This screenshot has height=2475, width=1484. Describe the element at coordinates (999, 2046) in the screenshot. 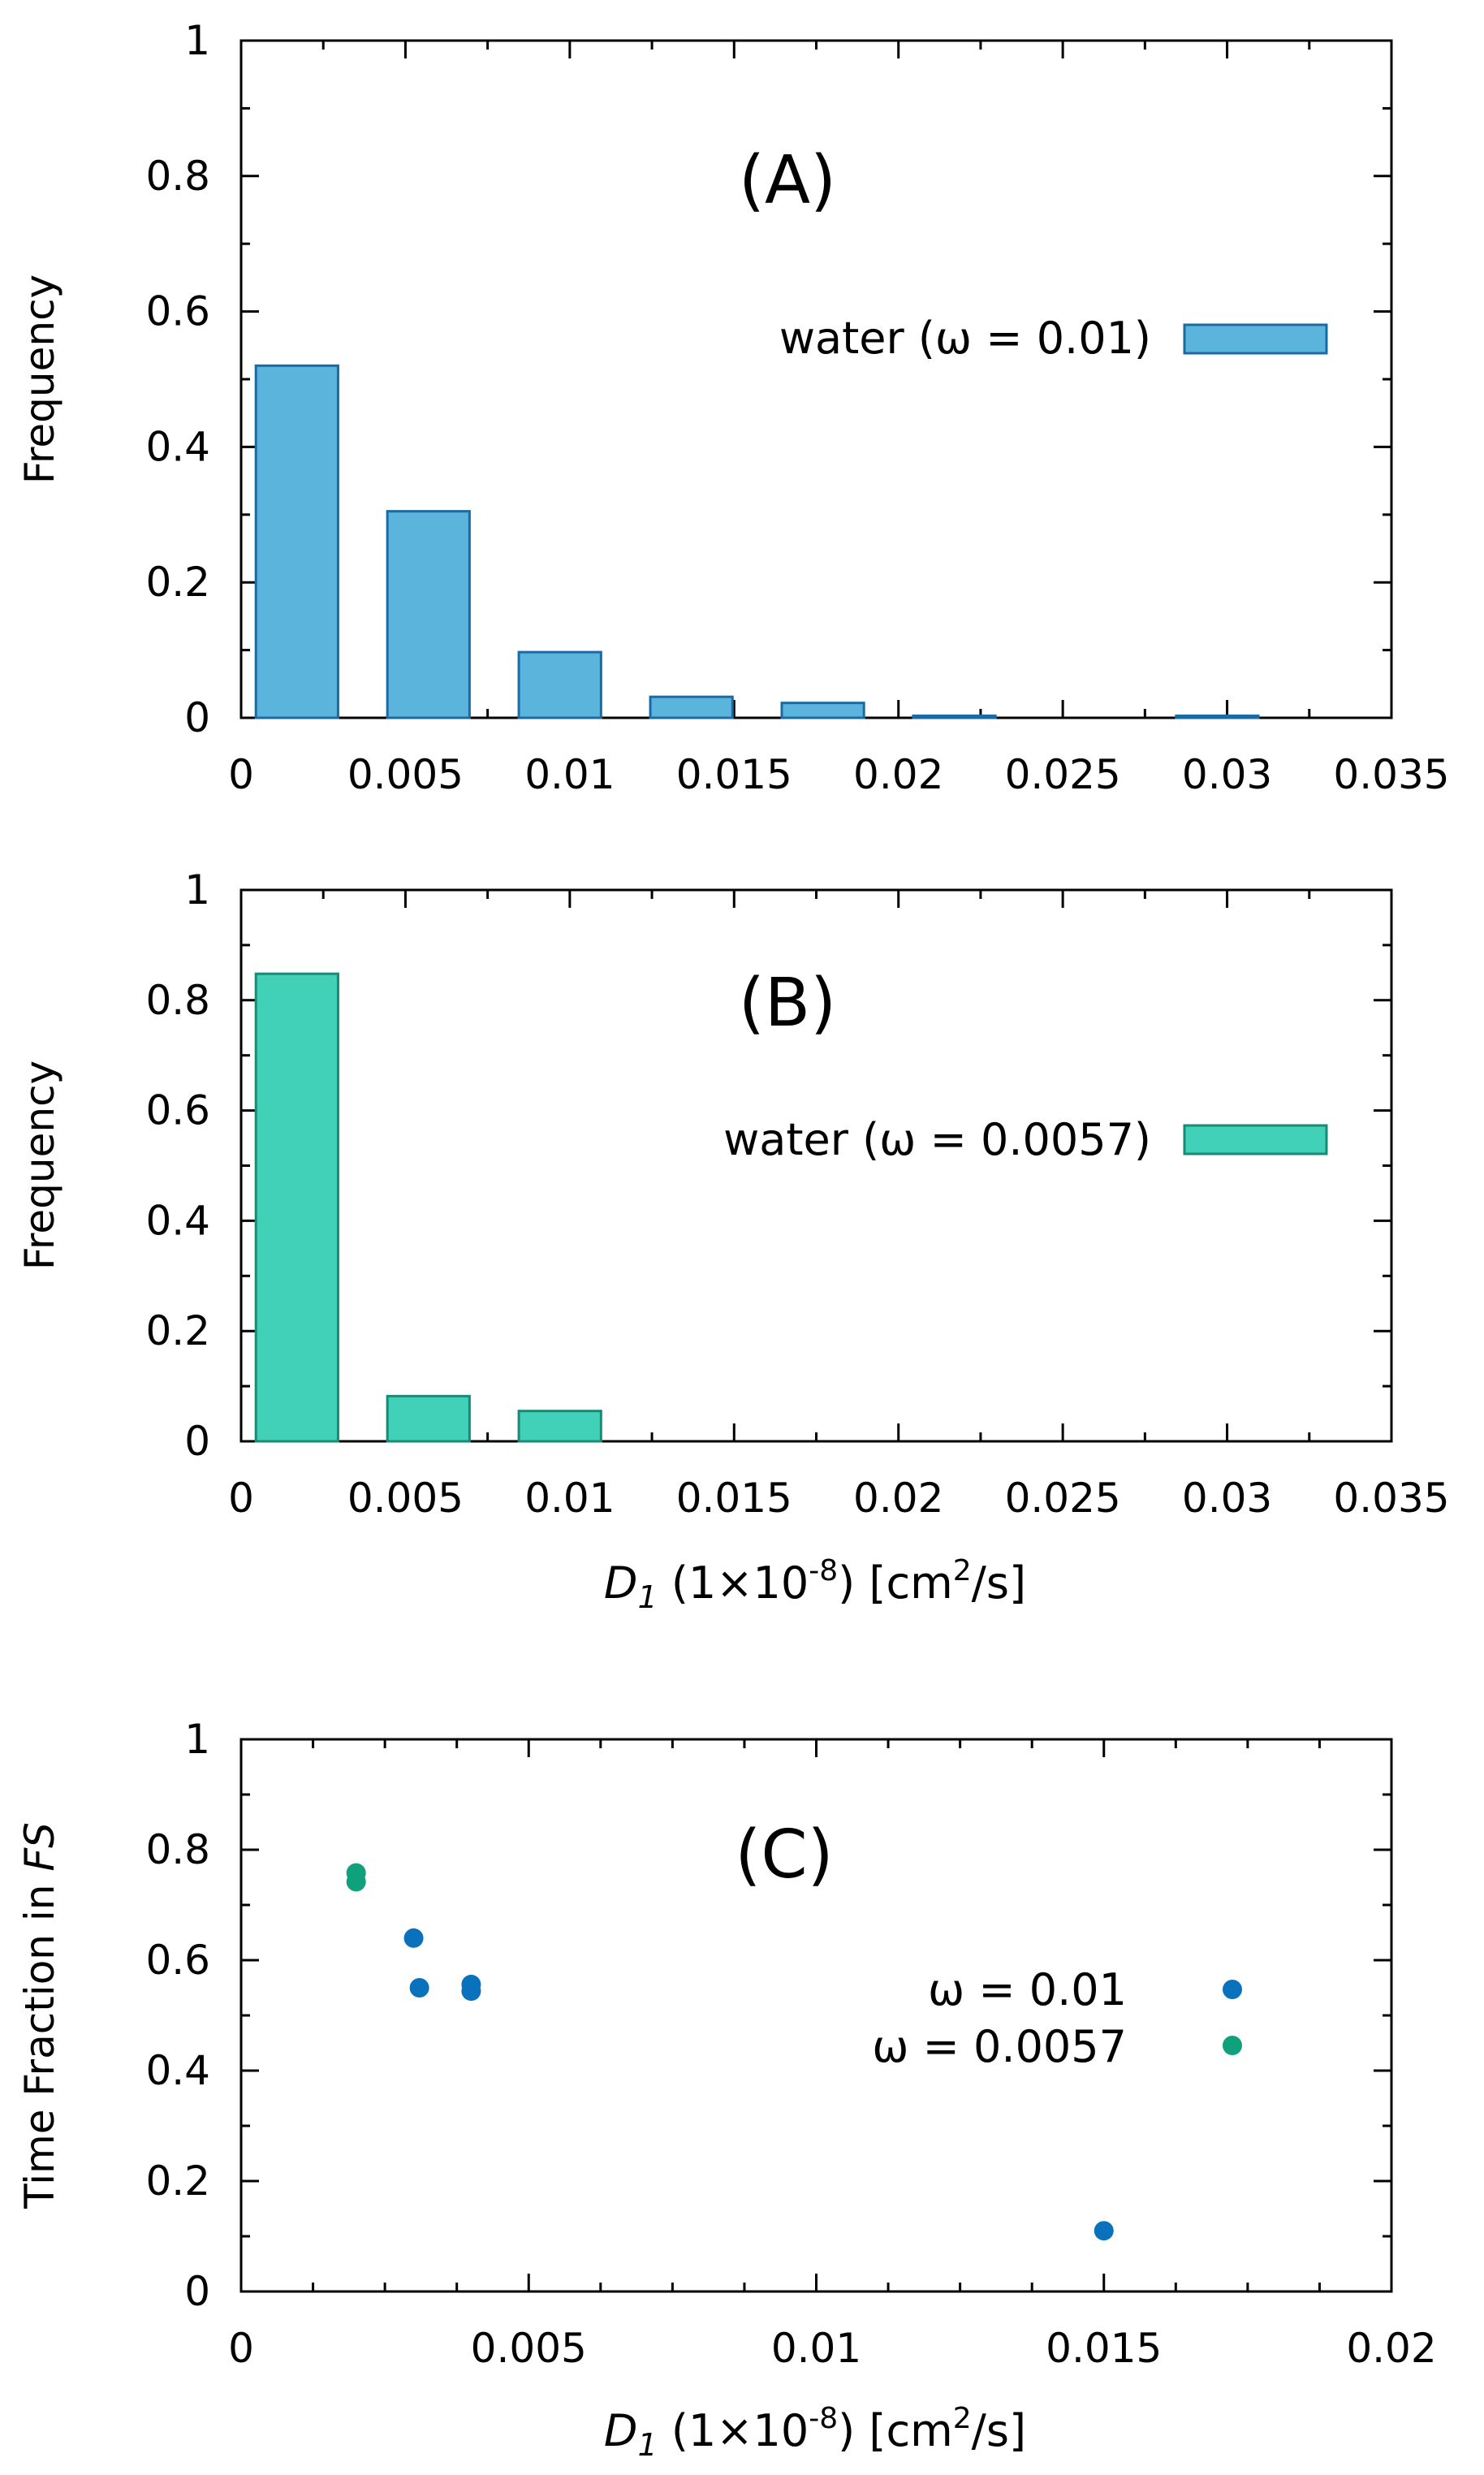

I see `panel-c-legend-label-2: ω = 0.0057` at that location.